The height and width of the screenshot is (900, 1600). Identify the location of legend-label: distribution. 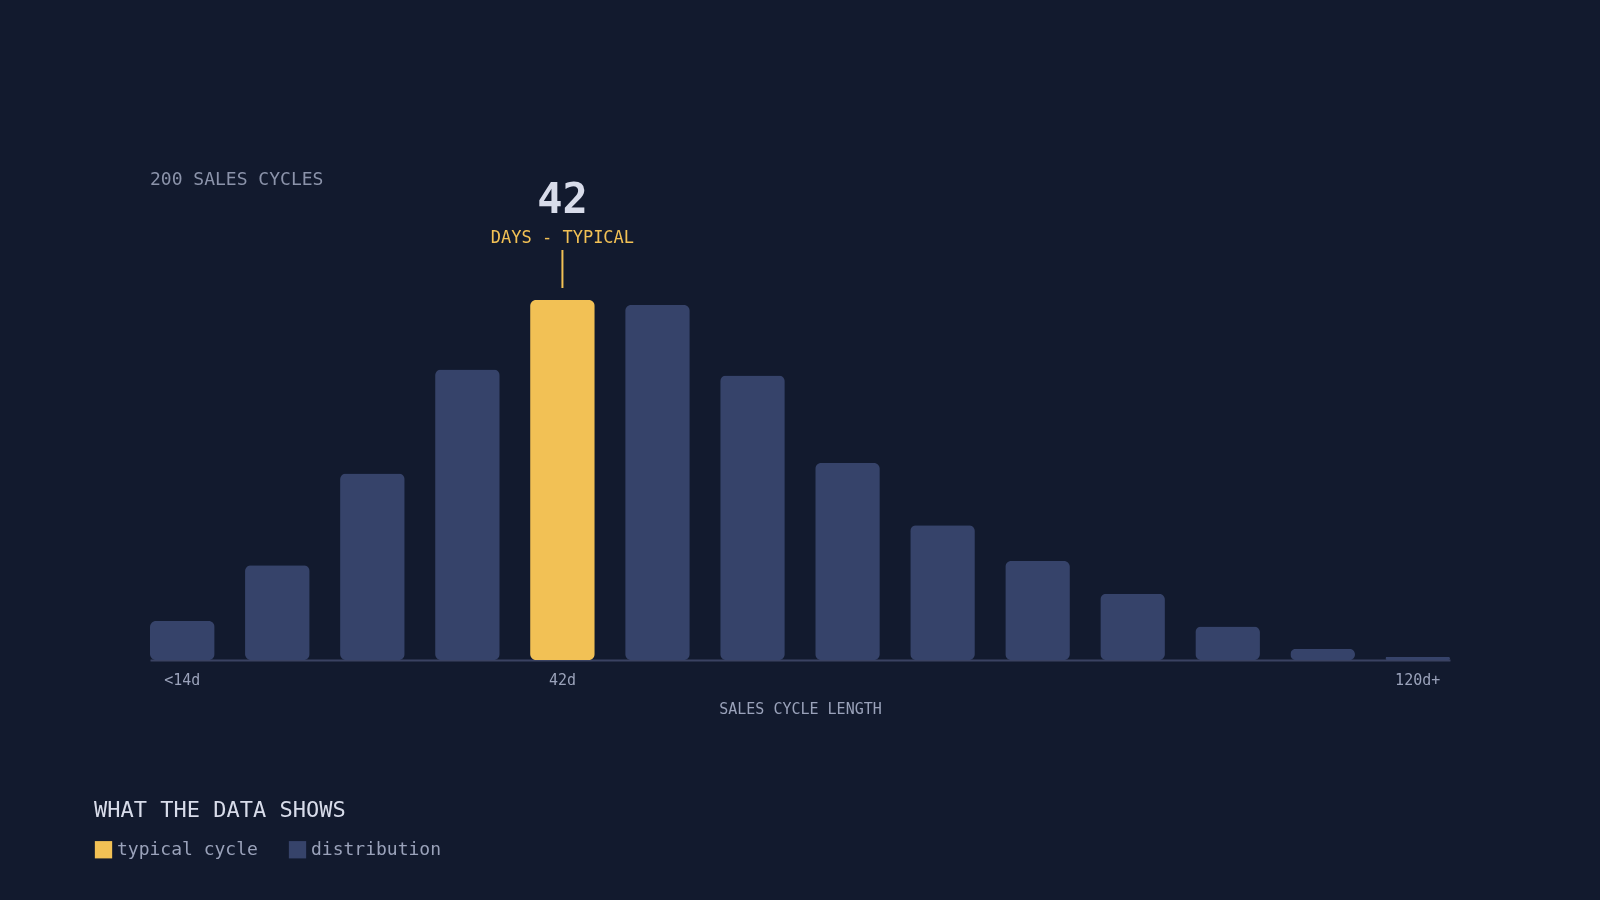
(376, 848).